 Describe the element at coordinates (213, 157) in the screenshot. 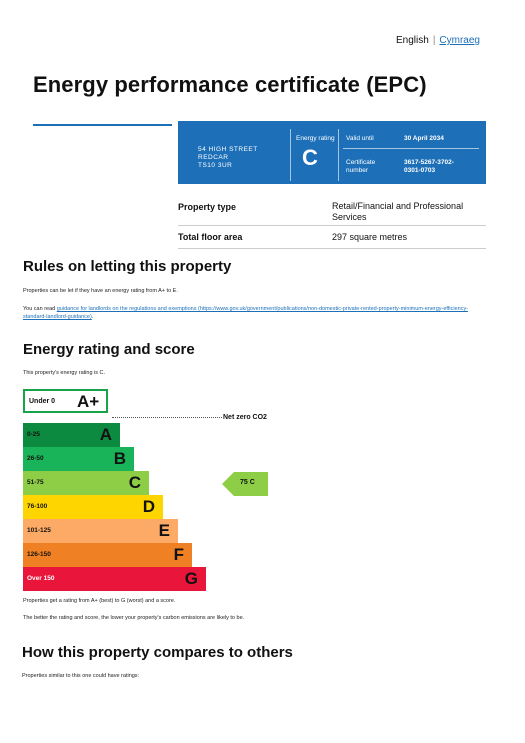

I see `address-line: REDCAR` at that location.